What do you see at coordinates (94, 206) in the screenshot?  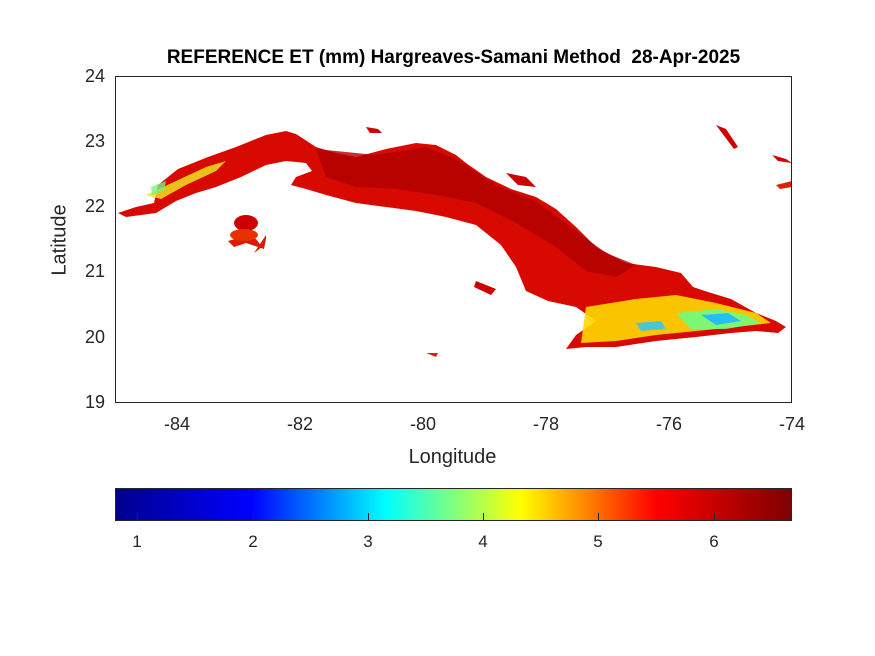 I see `y-tick-22: 22` at bounding box center [94, 206].